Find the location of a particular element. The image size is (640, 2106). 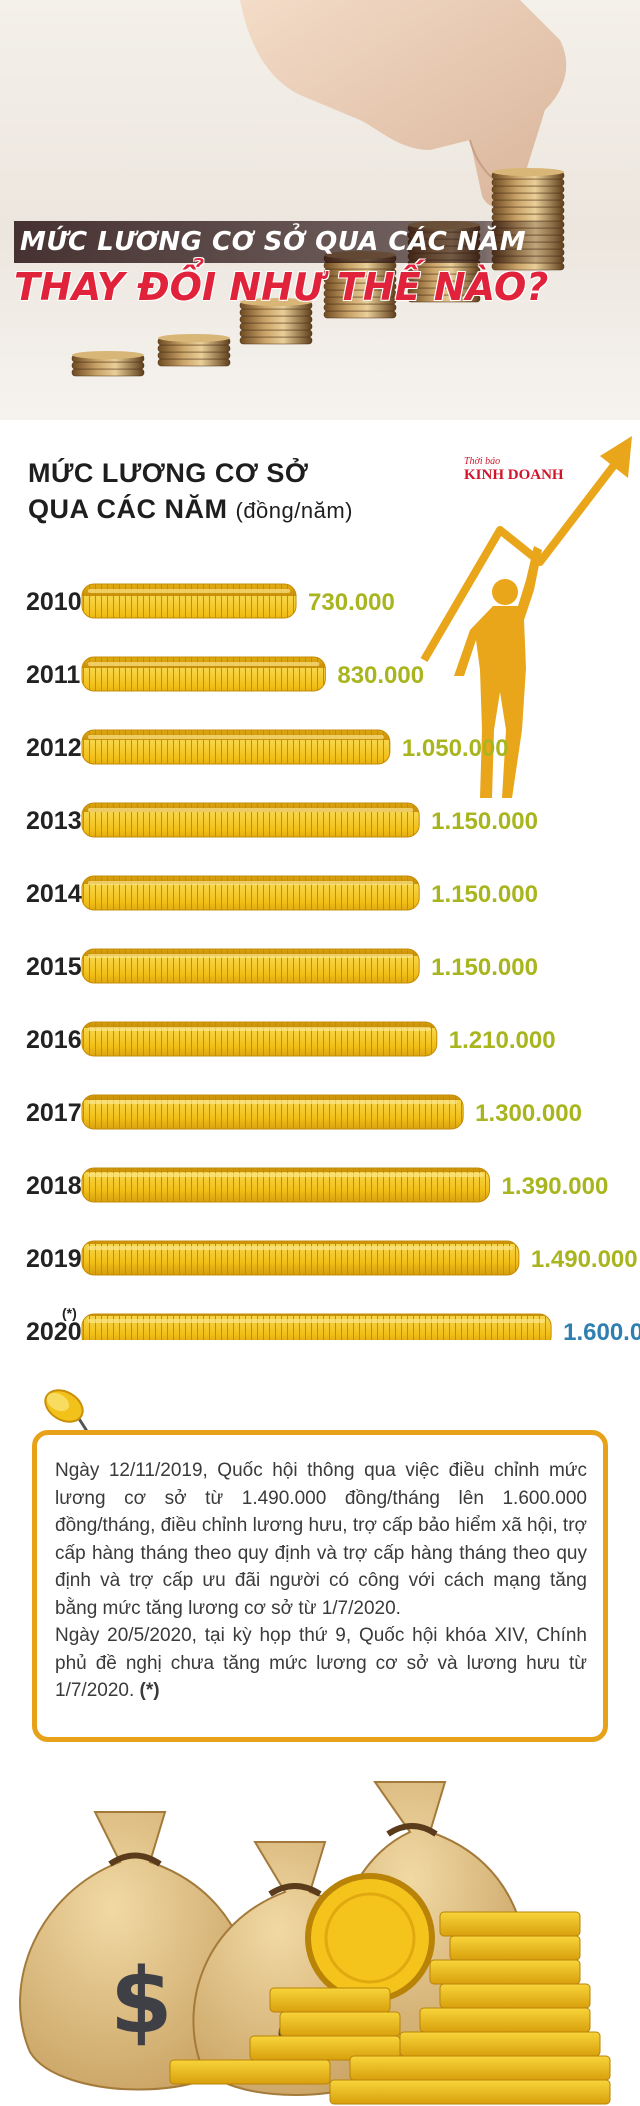

year-label: 2020 is located at coordinates (54, 1329).